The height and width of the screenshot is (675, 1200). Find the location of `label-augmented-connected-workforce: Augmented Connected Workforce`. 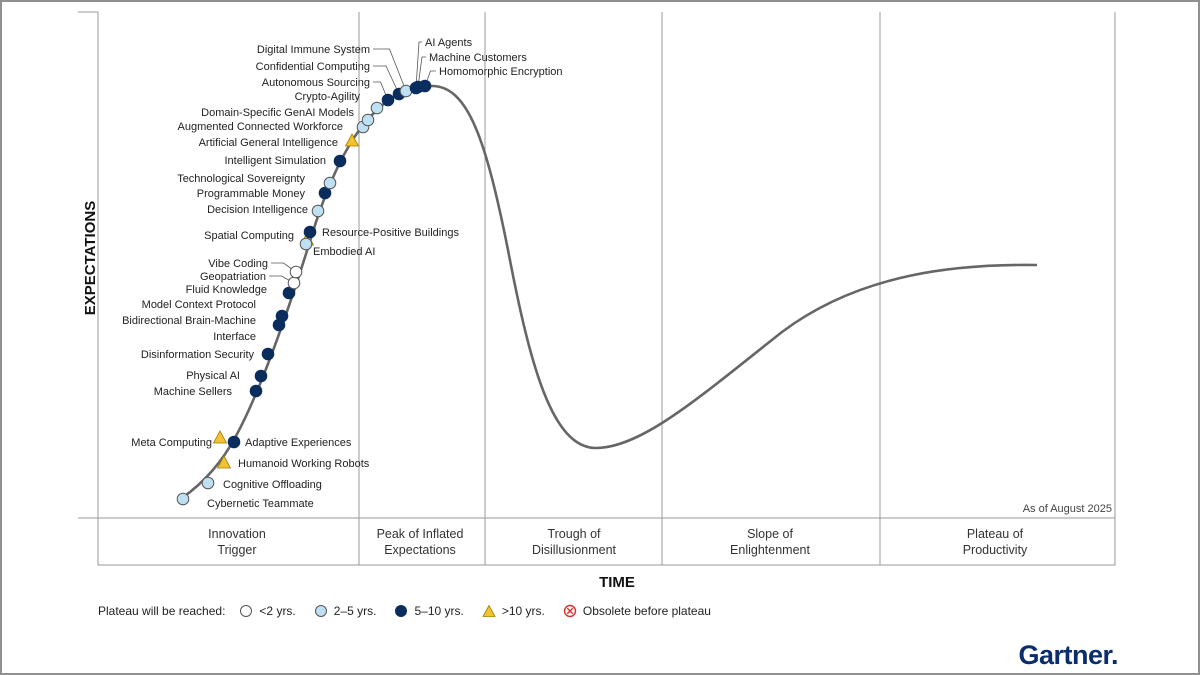

label-augmented-connected-workforce: Augmented Connected Workforce is located at coordinates (261, 127).